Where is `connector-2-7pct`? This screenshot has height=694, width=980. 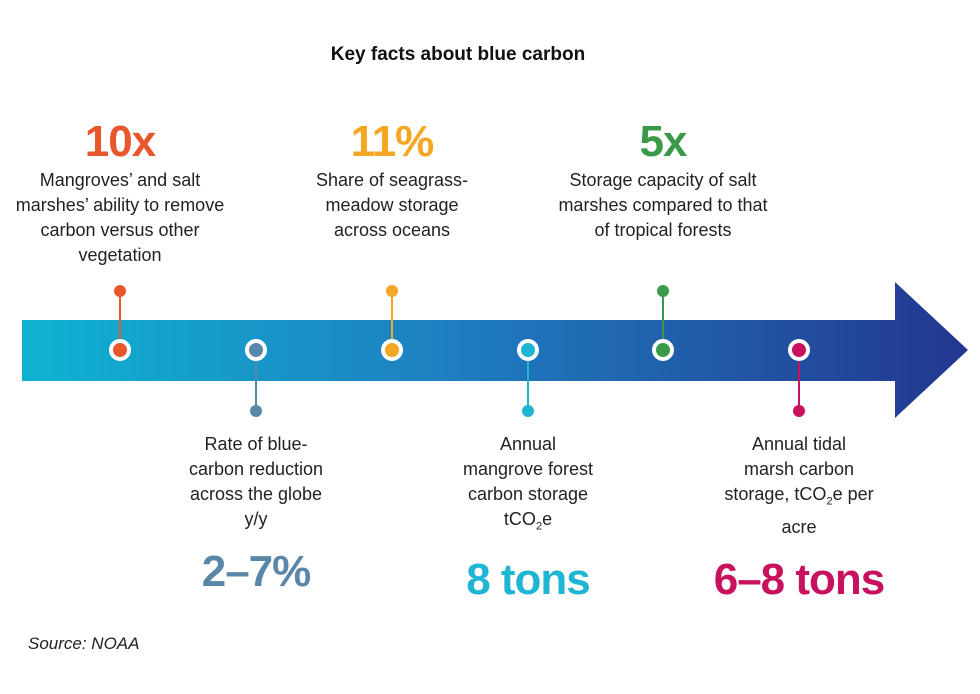 connector-2-7pct is located at coordinates (256, 378).